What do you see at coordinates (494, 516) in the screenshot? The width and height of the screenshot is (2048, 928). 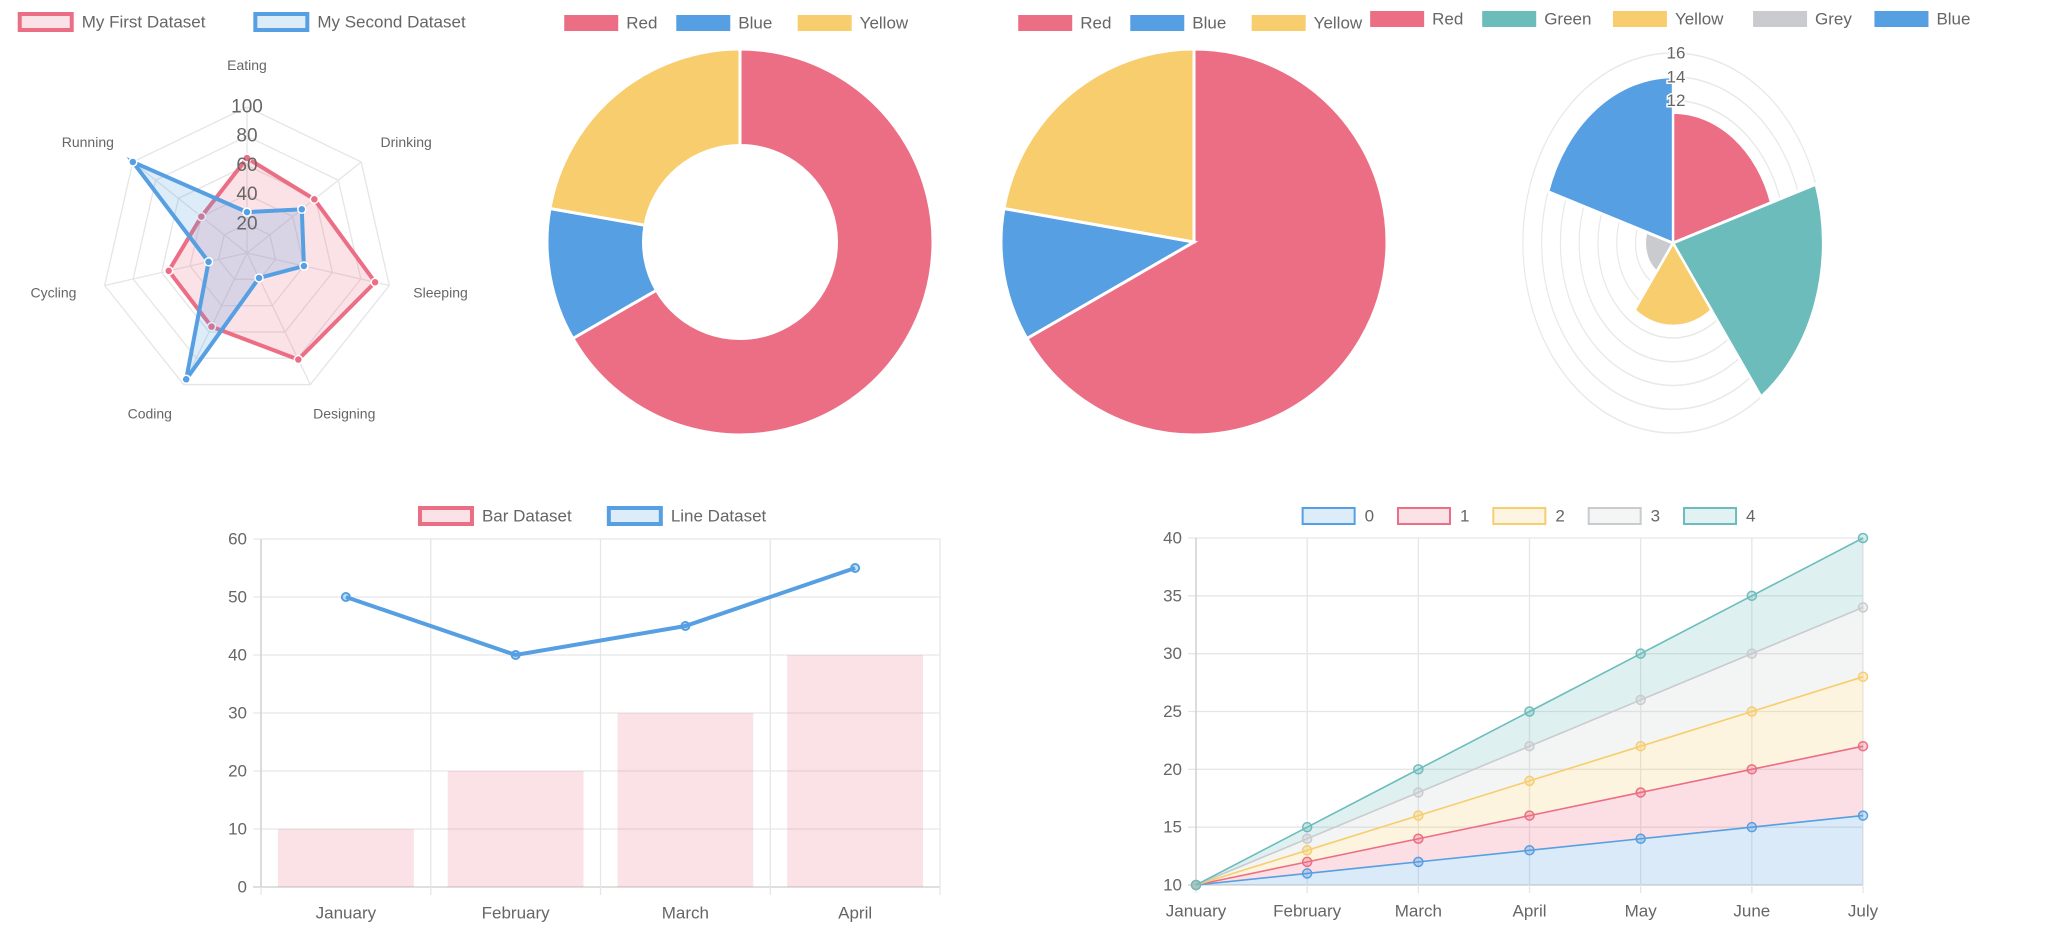 I see `legend-item: Bar Dataset` at bounding box center [494, 516].